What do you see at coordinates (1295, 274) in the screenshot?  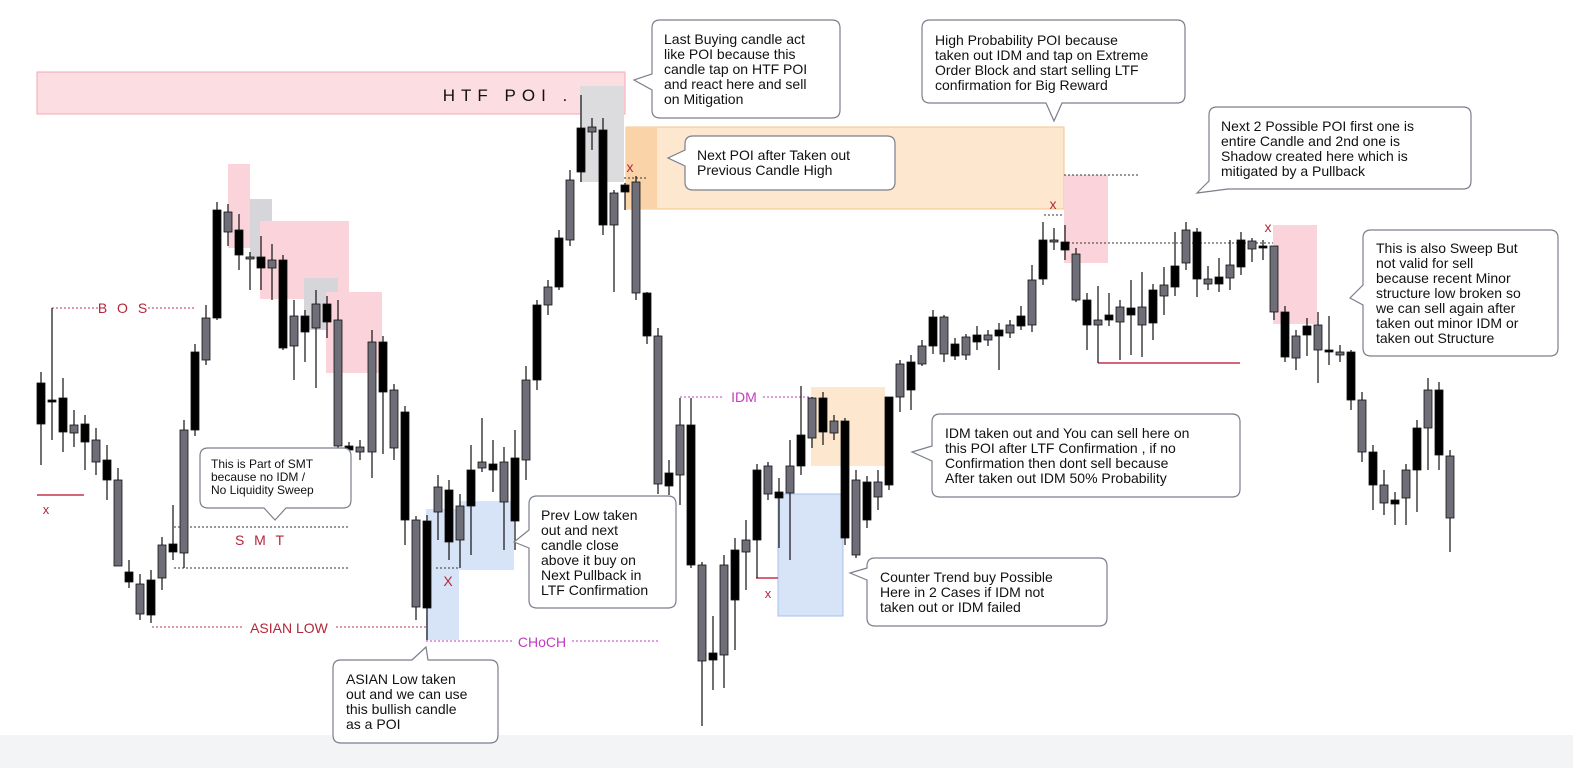 I see `sweep-supply-zone` at bounding box center [1295, 274].